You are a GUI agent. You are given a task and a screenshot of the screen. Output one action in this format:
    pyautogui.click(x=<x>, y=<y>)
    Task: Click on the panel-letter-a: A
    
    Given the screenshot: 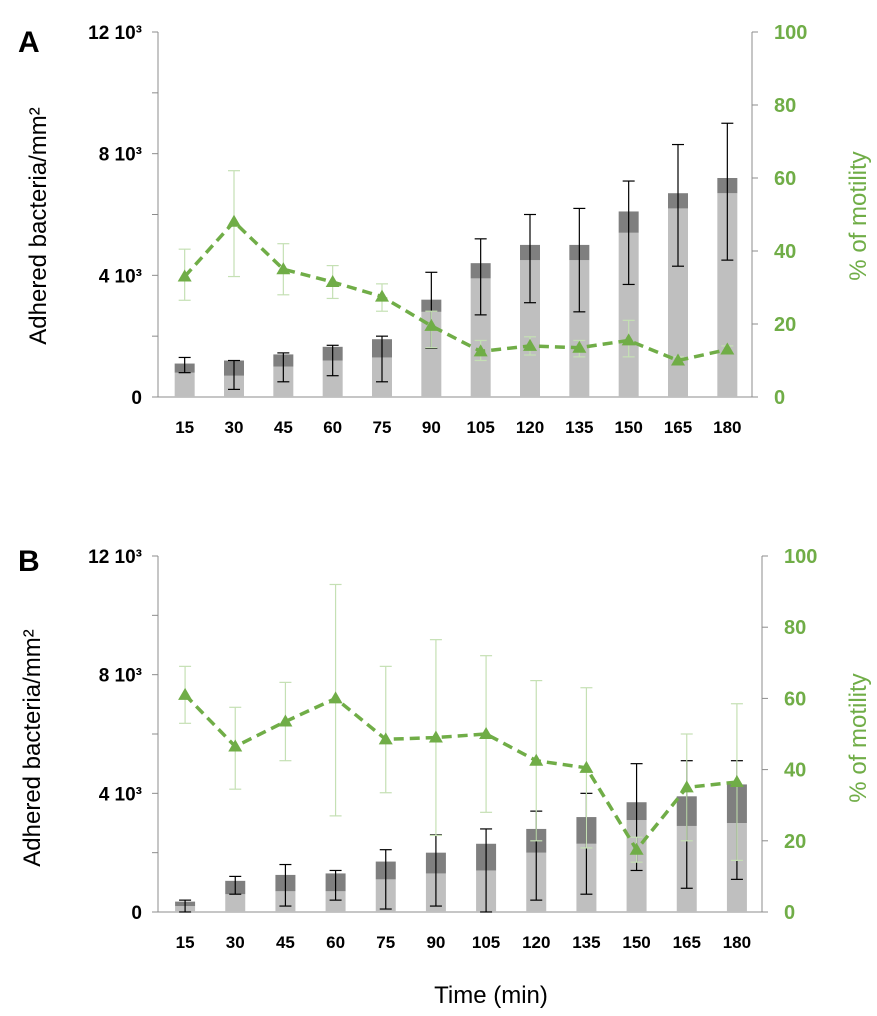 What is the action you would take?
    pyautogui.click(x=29, y=42)
    